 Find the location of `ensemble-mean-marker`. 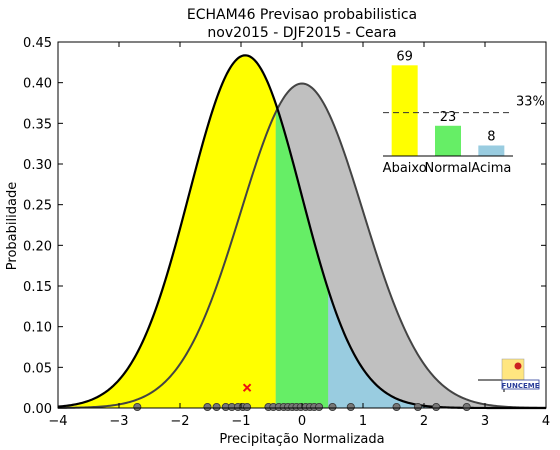

ensemble-mean-marker is located at coordinates (247, 387).